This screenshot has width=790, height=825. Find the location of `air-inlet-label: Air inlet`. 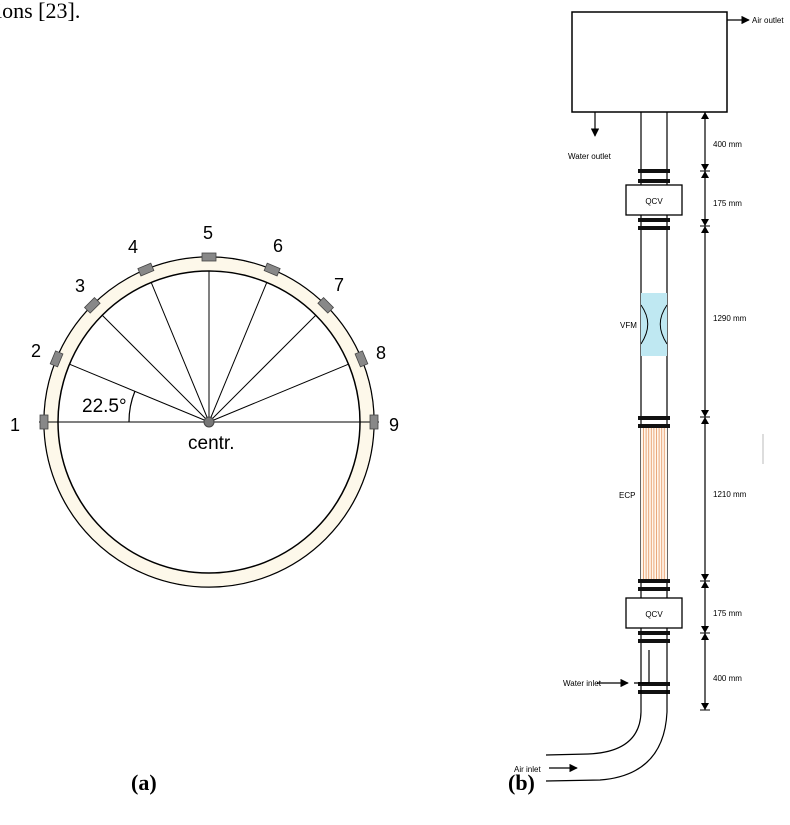

air-inlet-label: Air inlet is located at coordinates (527, 769).